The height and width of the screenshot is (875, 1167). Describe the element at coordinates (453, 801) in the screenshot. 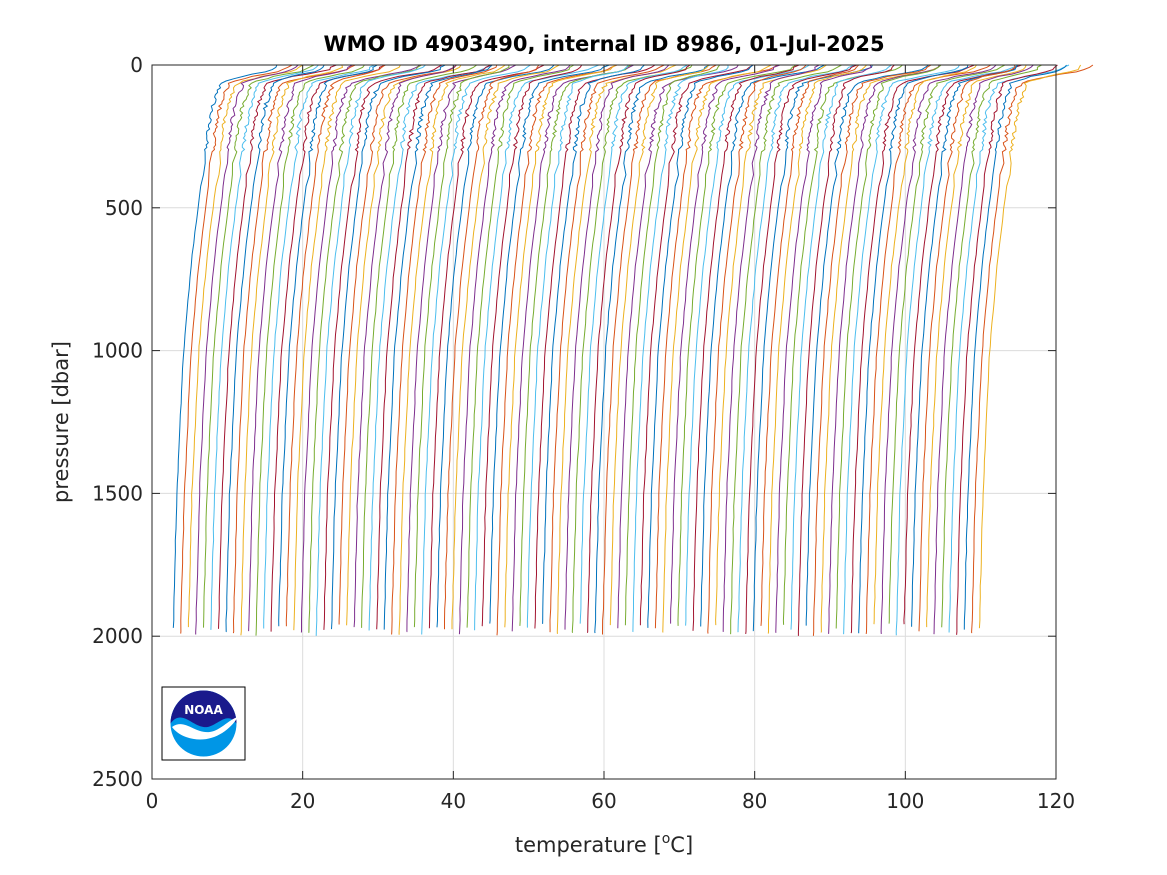

I see `x-tick-label: 40` at that location.